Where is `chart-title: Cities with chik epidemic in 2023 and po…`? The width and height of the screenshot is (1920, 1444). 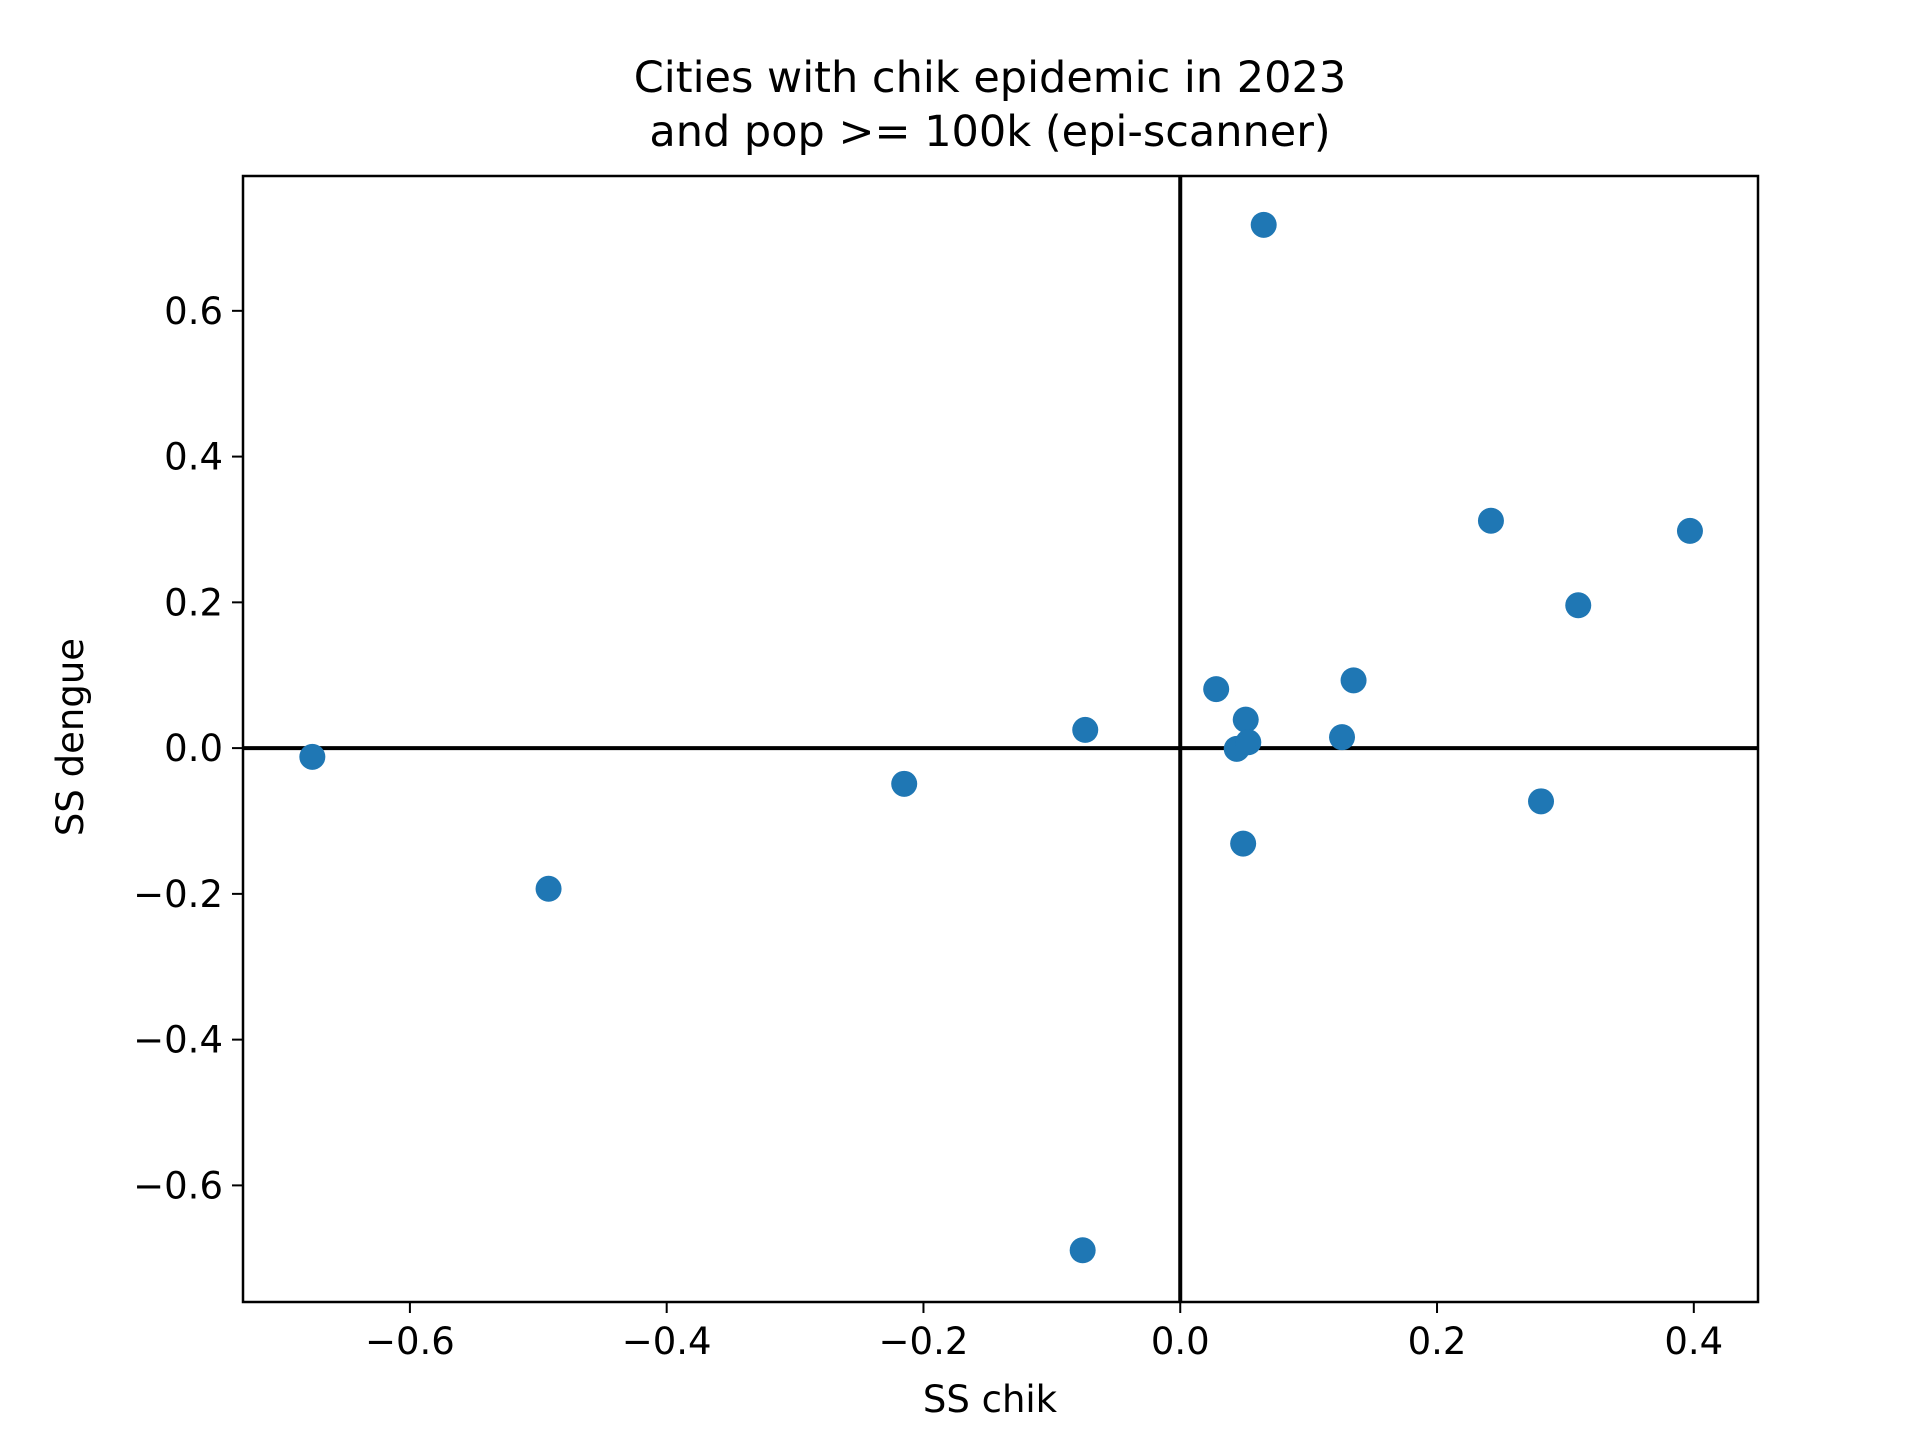
chart-title: Cities with chik epidemic in 2023 and po… is located at coordinates (990, 105).